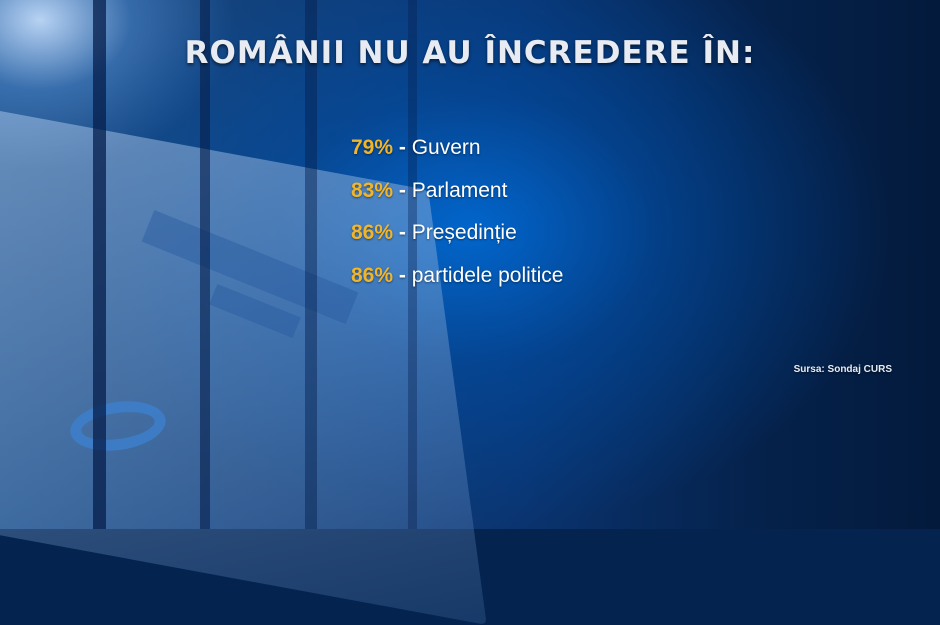  Describe the element at coordinates (446, 147) in the screenshot. I see `institution-label: Guvern` at that location.